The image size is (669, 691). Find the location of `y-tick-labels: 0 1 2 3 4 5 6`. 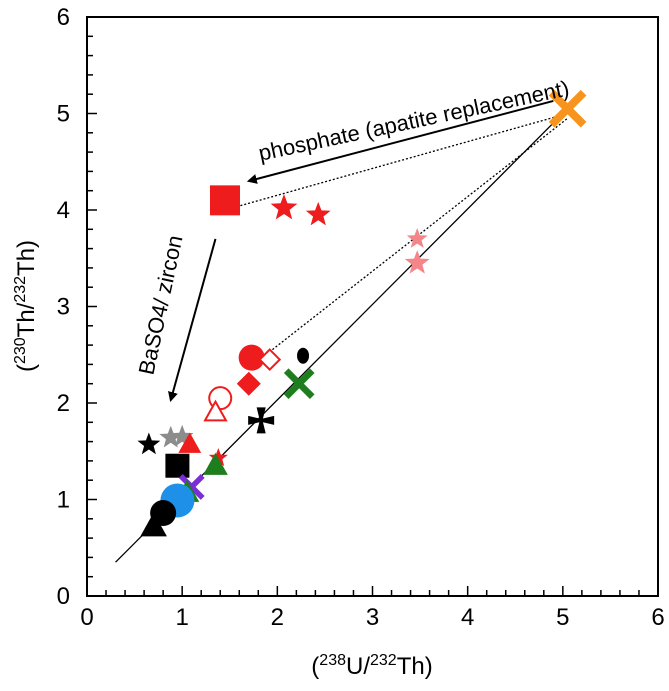

y-tick-labels: 0 1 2 3 4 5 6 is located at coordinates (63, 307).